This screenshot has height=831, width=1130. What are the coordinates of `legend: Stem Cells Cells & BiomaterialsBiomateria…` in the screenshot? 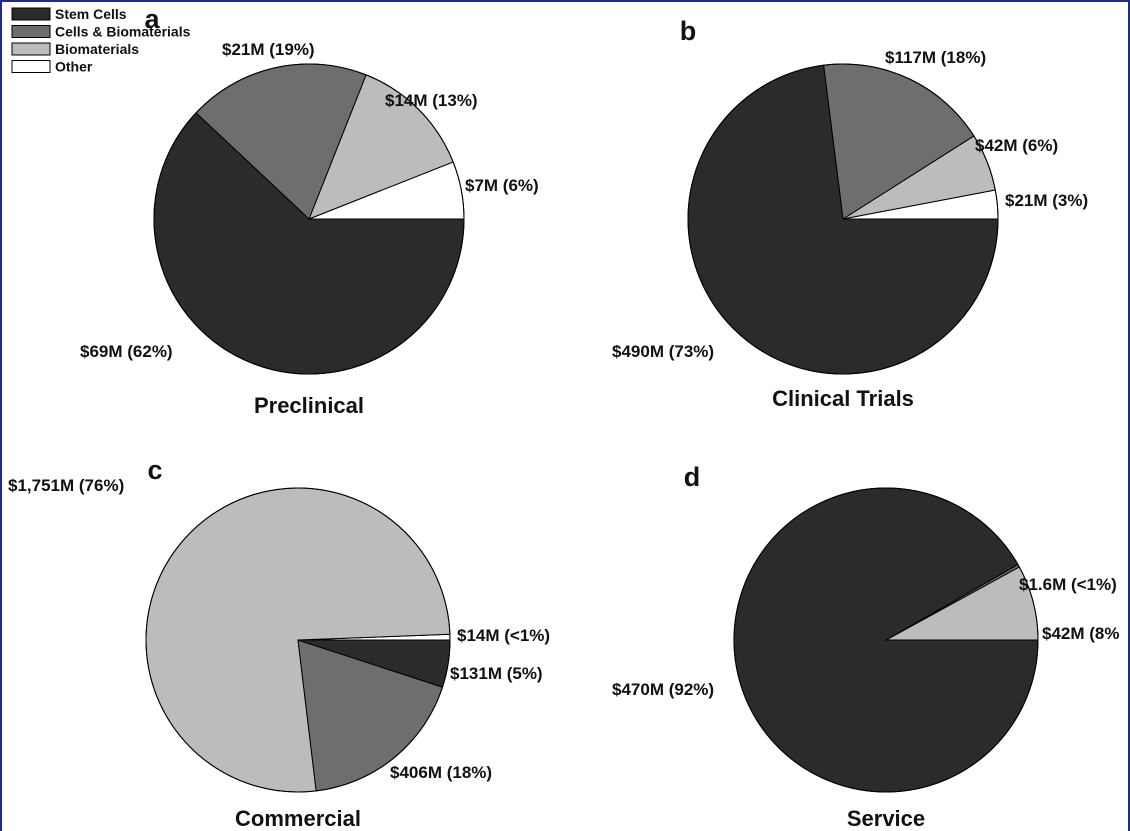 It's located at (101, 40).